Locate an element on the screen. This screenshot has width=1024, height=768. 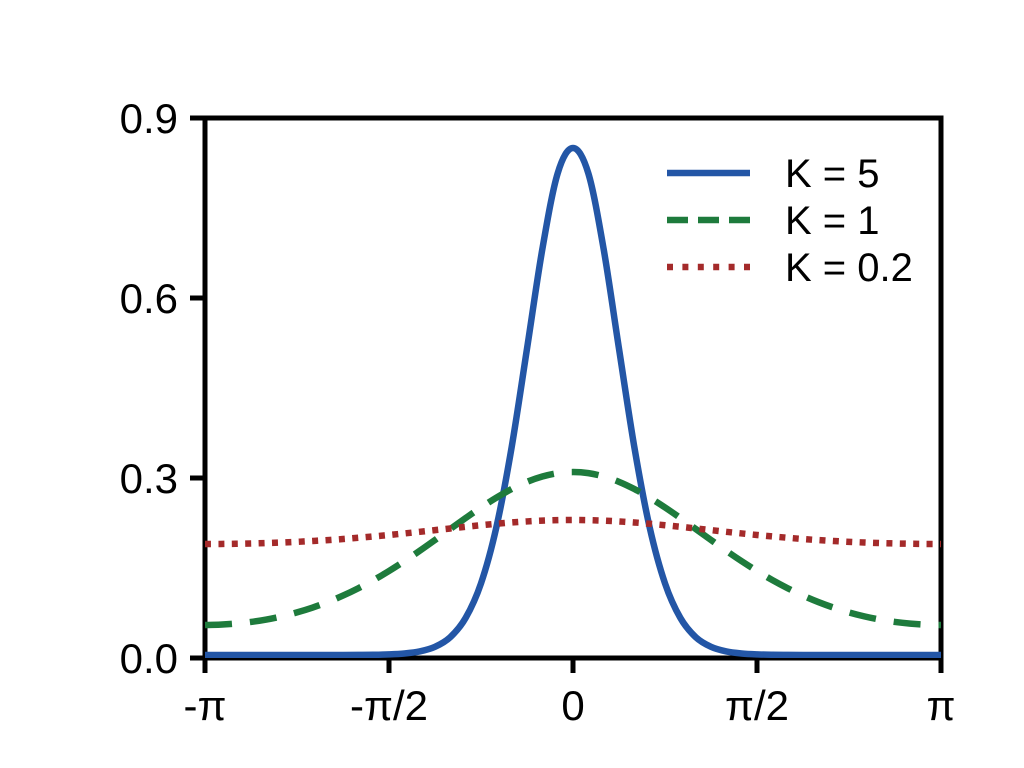
y-tick-label-1: 0.3 is located at coordinates (149, 478).